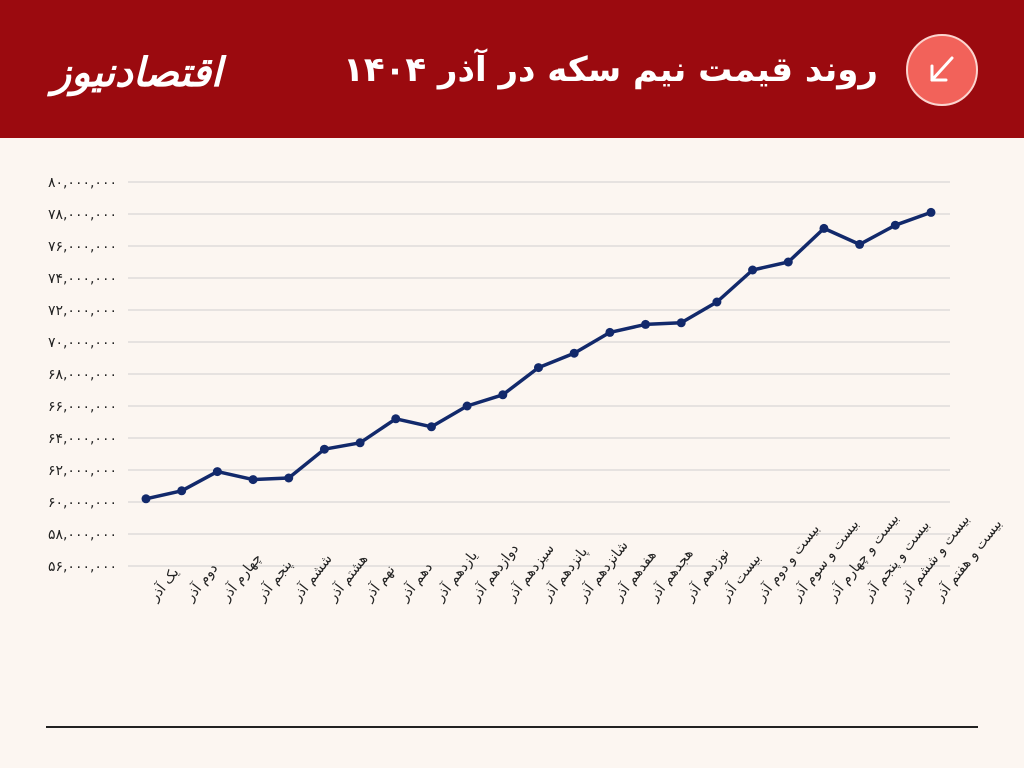  I want to click on footer-divider, so click(512, 727).